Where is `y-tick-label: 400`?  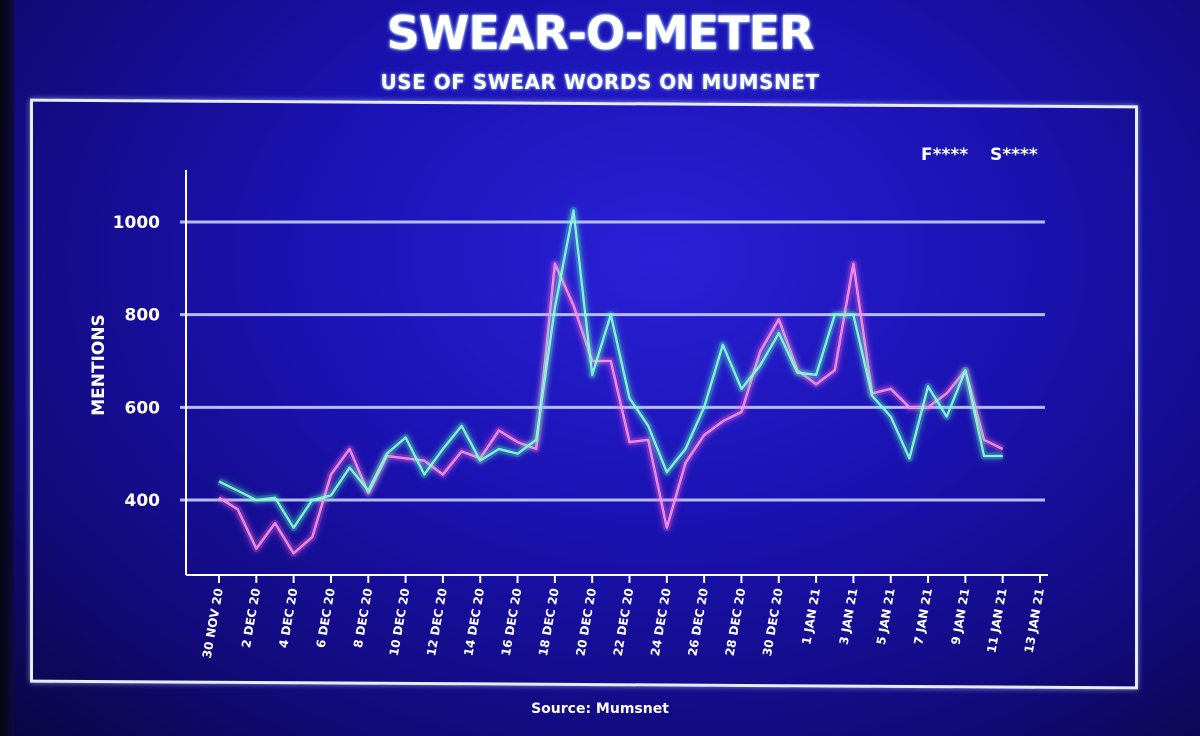
y-tick-label: 400 is located at coordinates (143, 501).